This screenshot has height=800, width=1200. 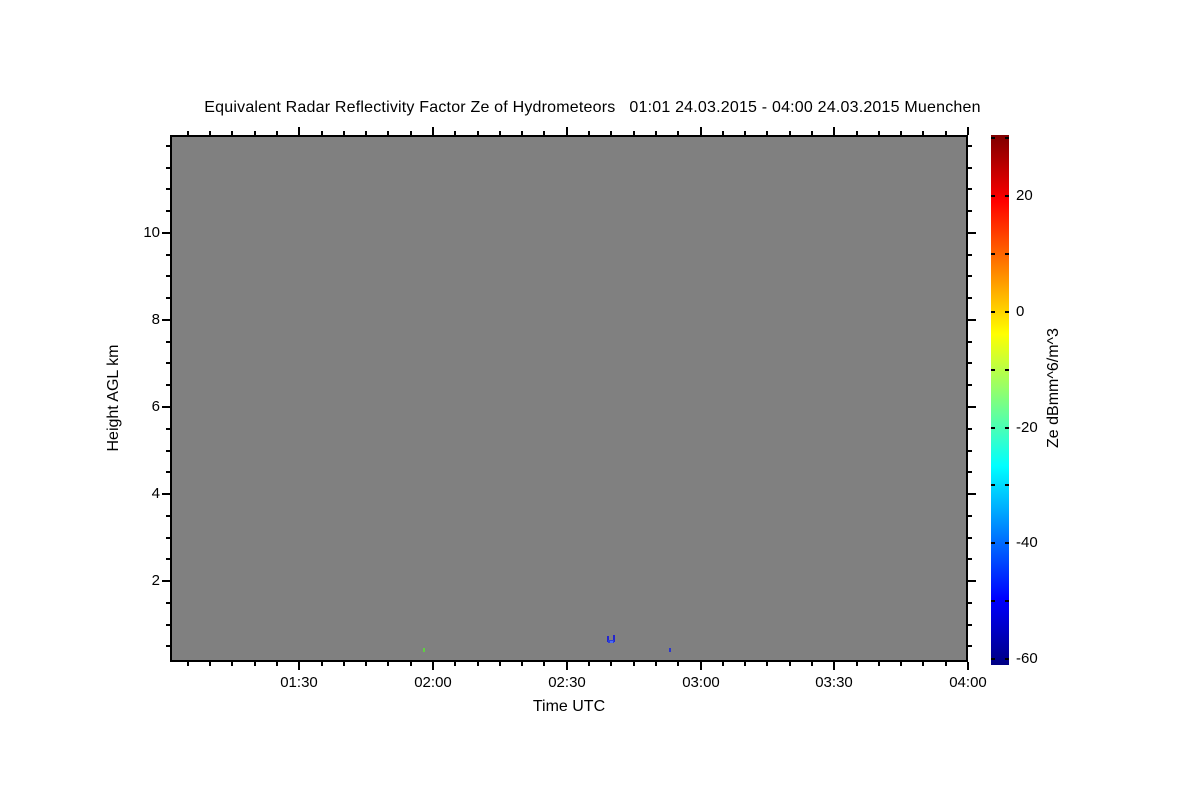 What do you see at coordinates (113, 398) in the screenshot?
I see `y-axis-title-text: Height AGL km` at bounding box center [113, 398].